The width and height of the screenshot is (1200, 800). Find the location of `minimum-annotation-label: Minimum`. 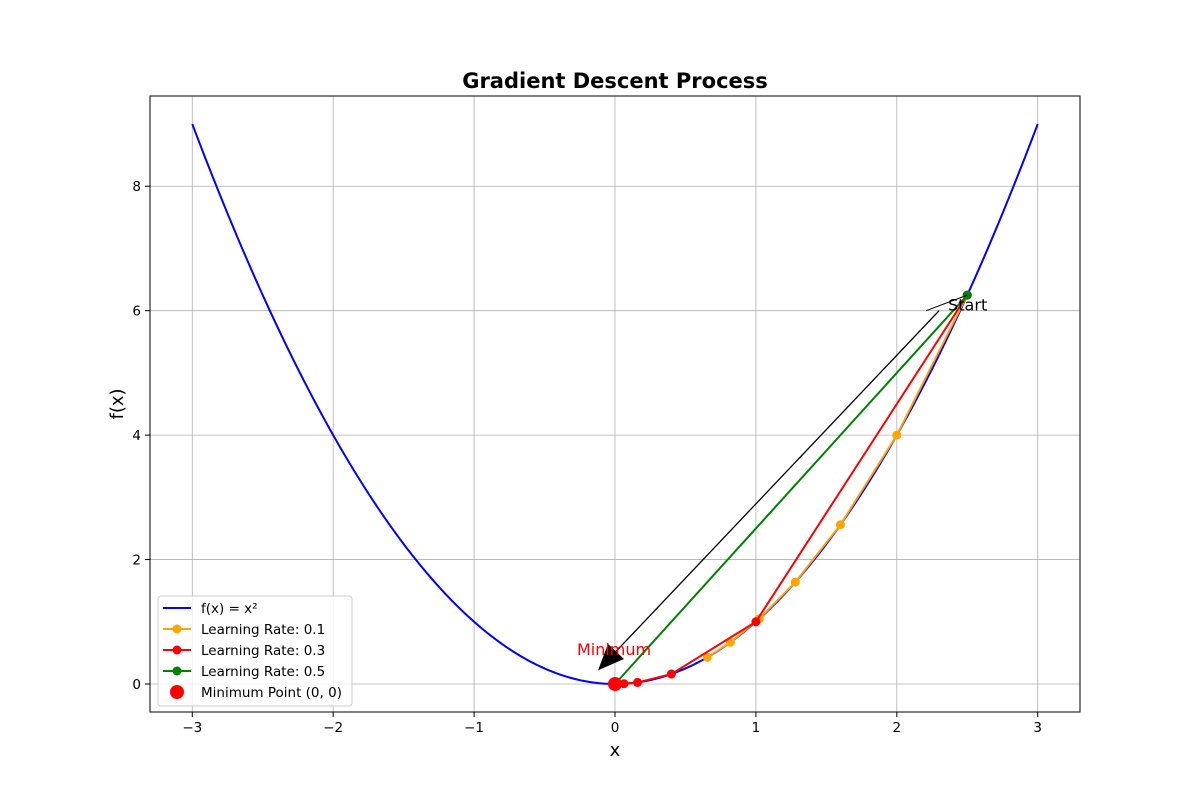

minimum-annotation-label: Minimum is located at coordinates (614, 649).